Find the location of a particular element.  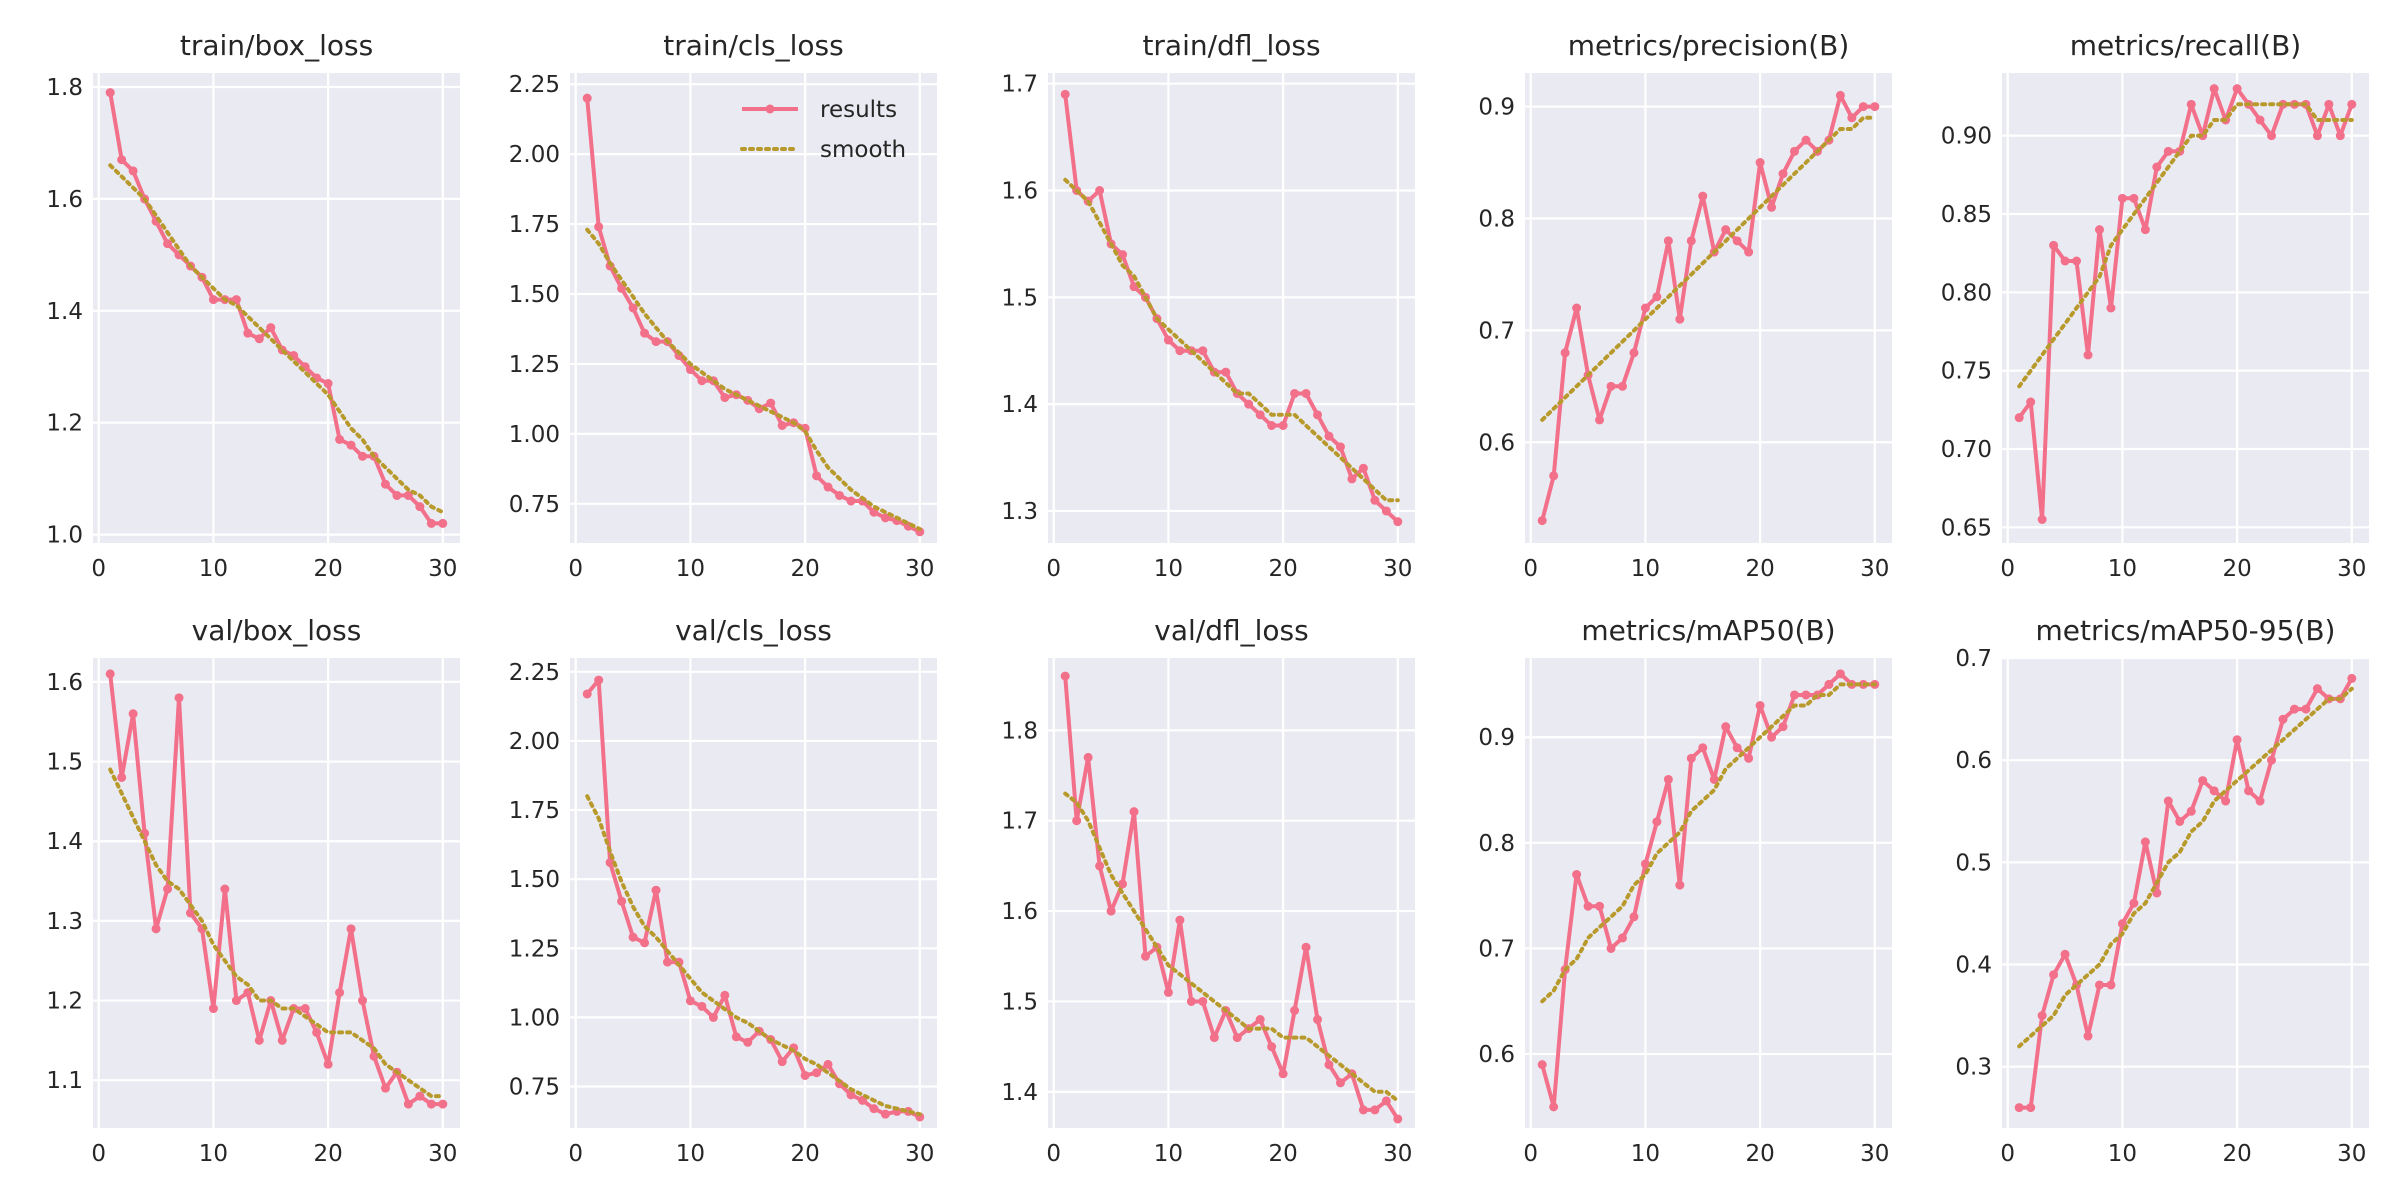

panel-9: metrics/mAP50(B) 0 10 20 30 0.6 0.7 0.8 0.9 is located at coordinates (1685, 890).